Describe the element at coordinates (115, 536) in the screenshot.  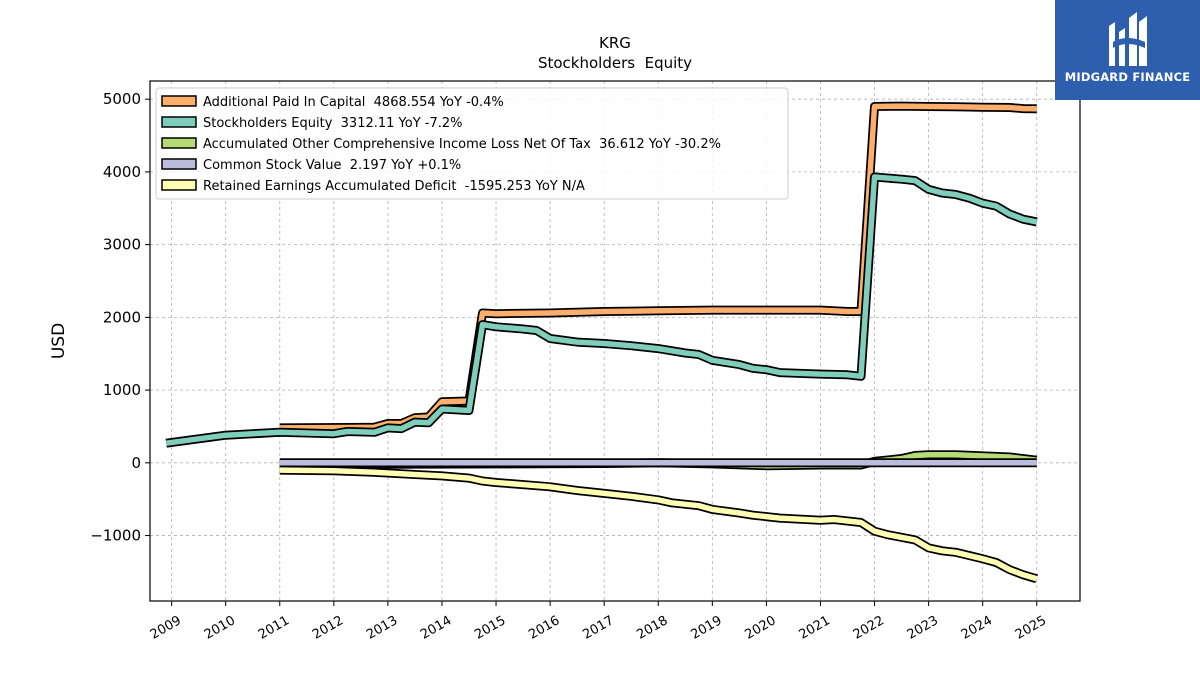
I see `y-tick-label: −1000` at that location.